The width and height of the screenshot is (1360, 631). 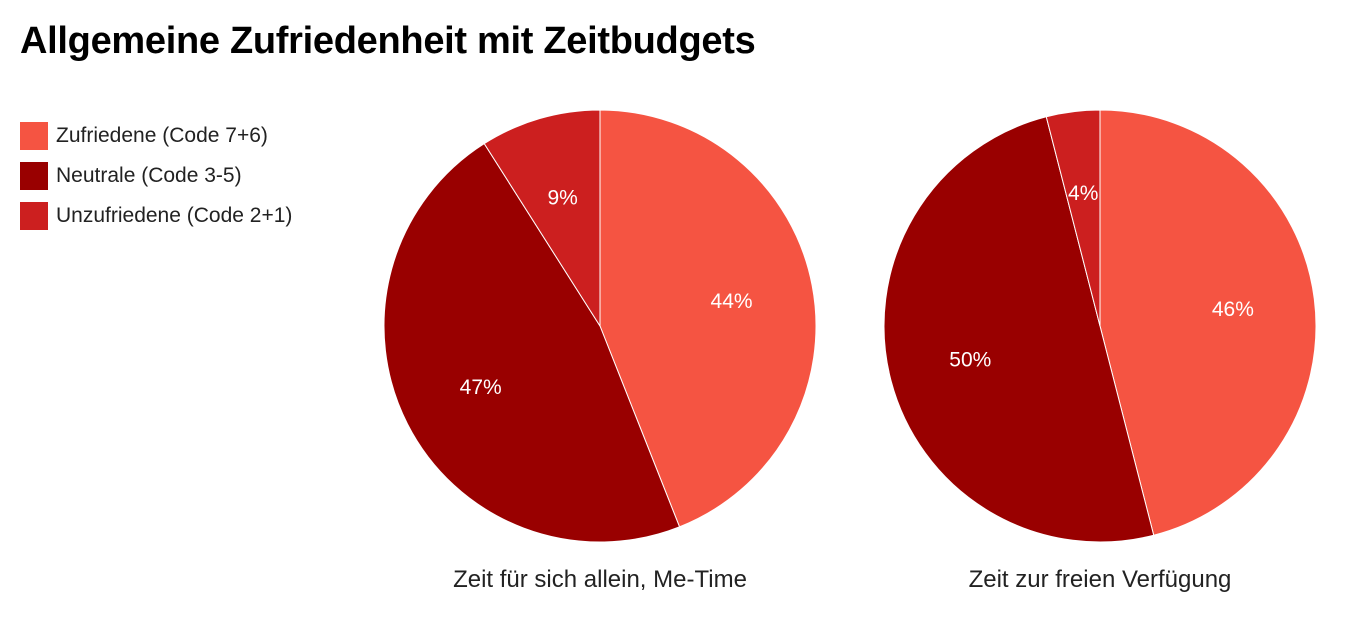 I want to click on legend-label-neutrale: Neutrale (Code 3-5), so click(x=149, y=175).